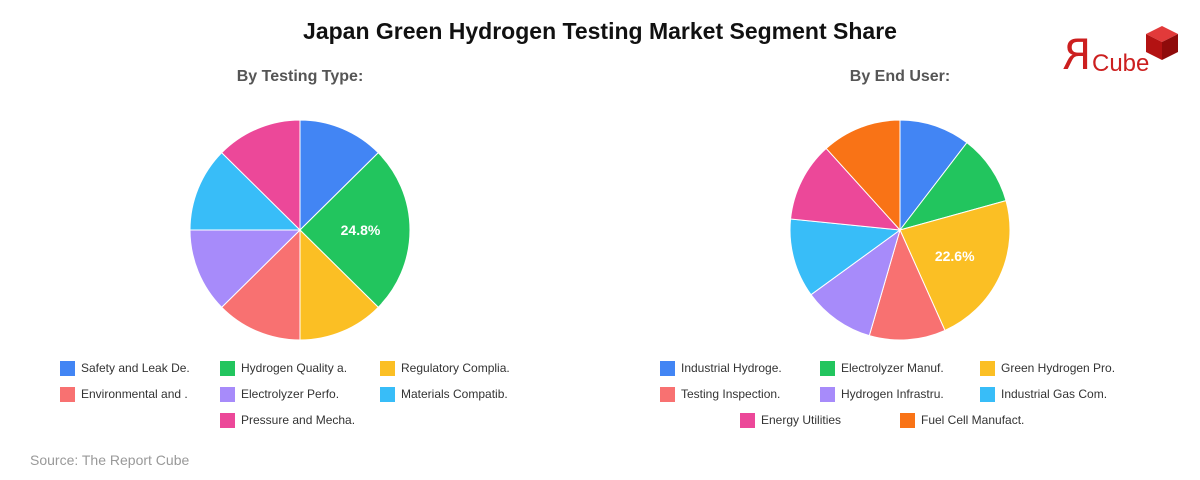  Describe the element at coordinates (892, 394) in the screenshot. I see `legend-label: Hydrogen Infrastru.` at that location.